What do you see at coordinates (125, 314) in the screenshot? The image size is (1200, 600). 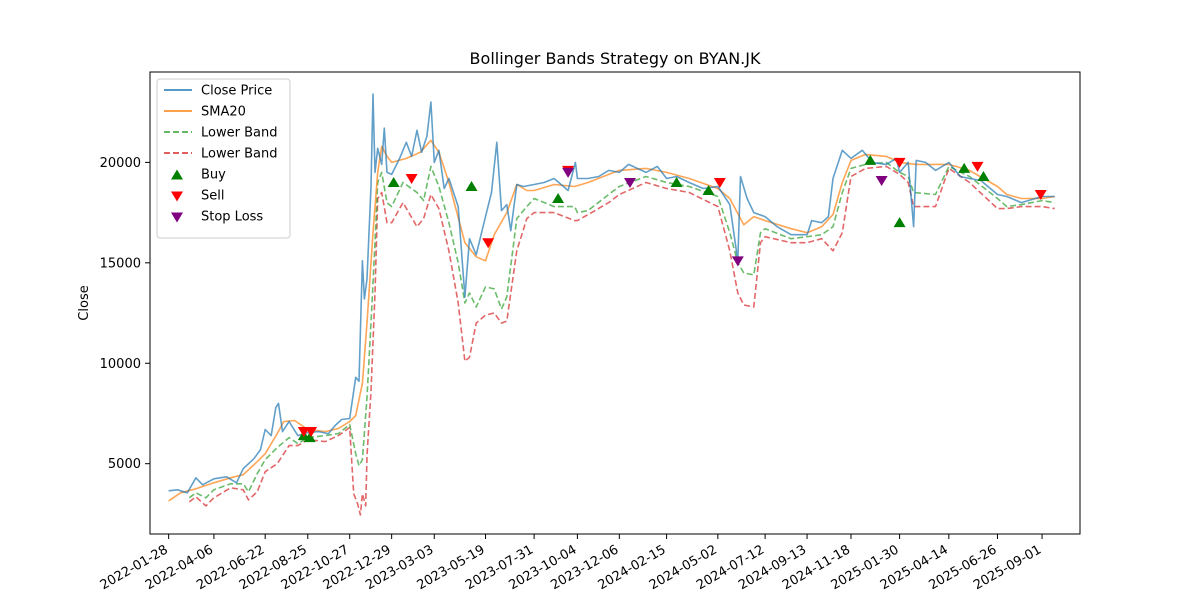 I see `y-axis: 5000 10000 15000 20000` at bounding box center [125, 314].